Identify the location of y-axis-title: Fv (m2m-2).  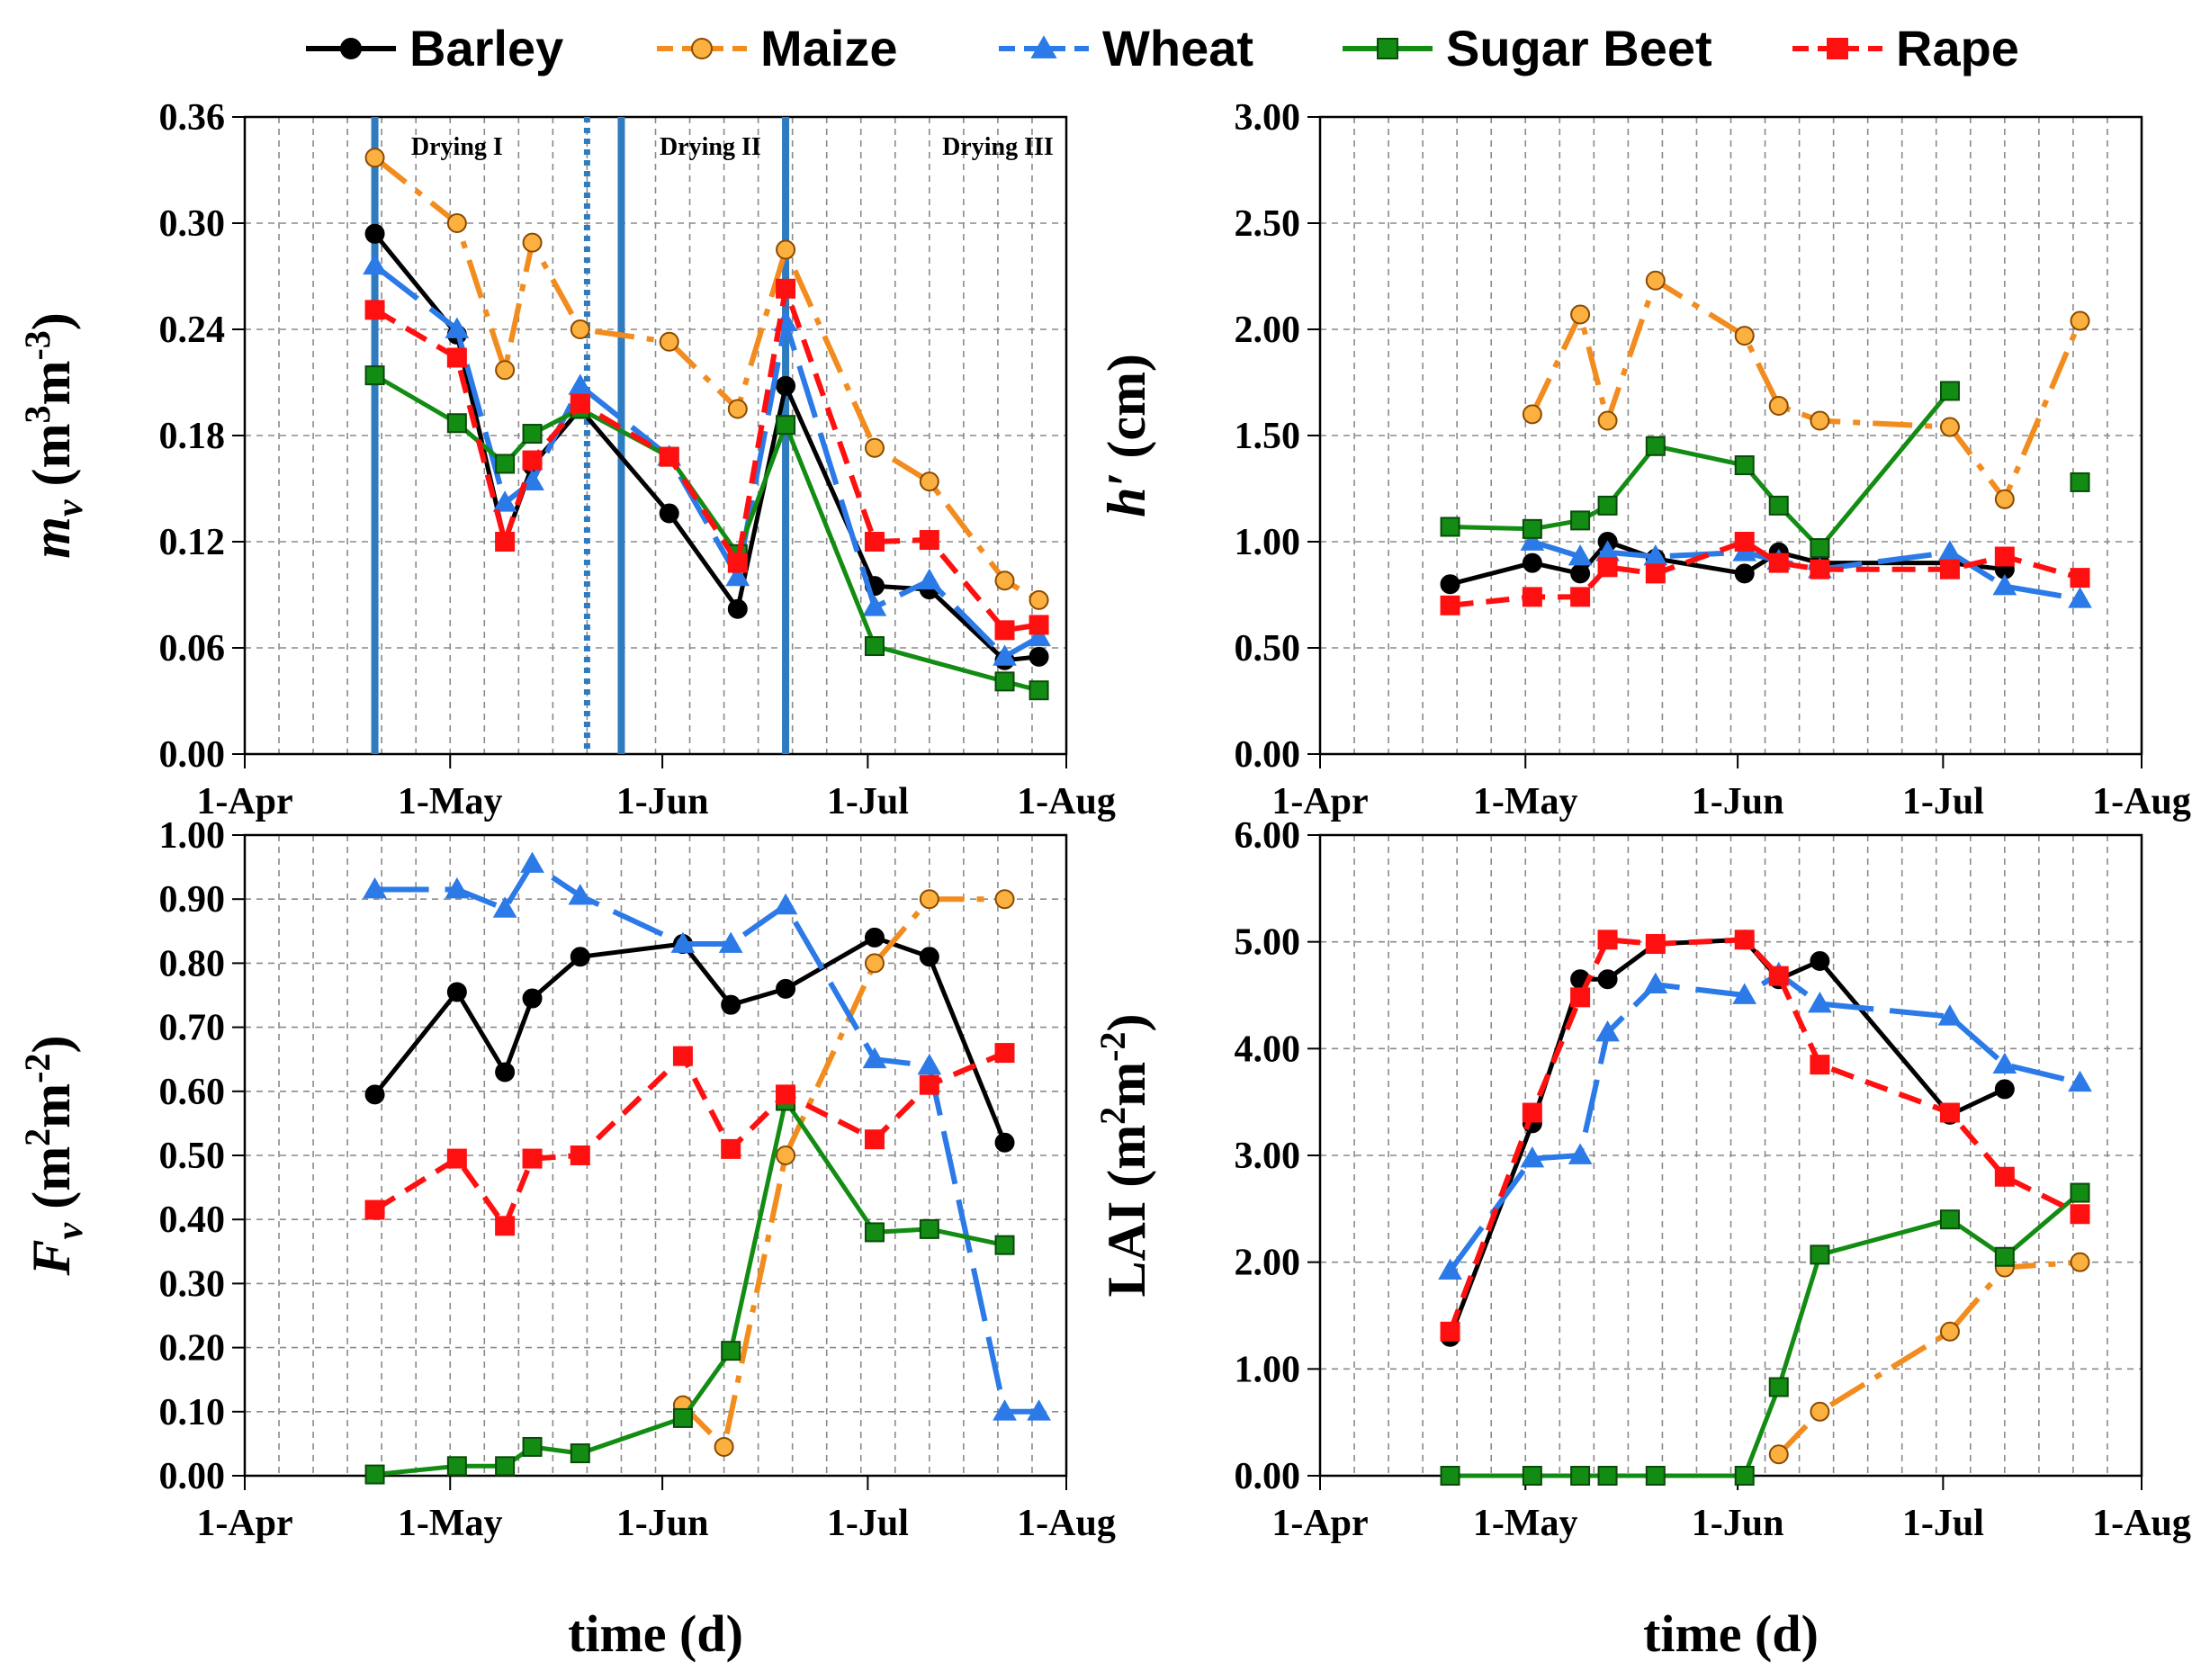
(54, 1156).